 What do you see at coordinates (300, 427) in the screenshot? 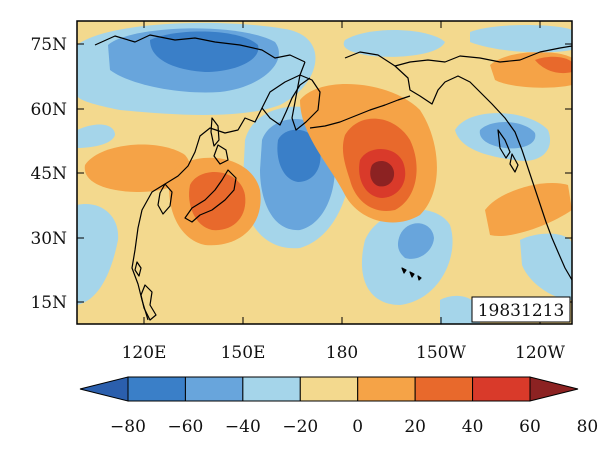
I see `colorbar-tick-label: −20` at bounding box center [300, 427].